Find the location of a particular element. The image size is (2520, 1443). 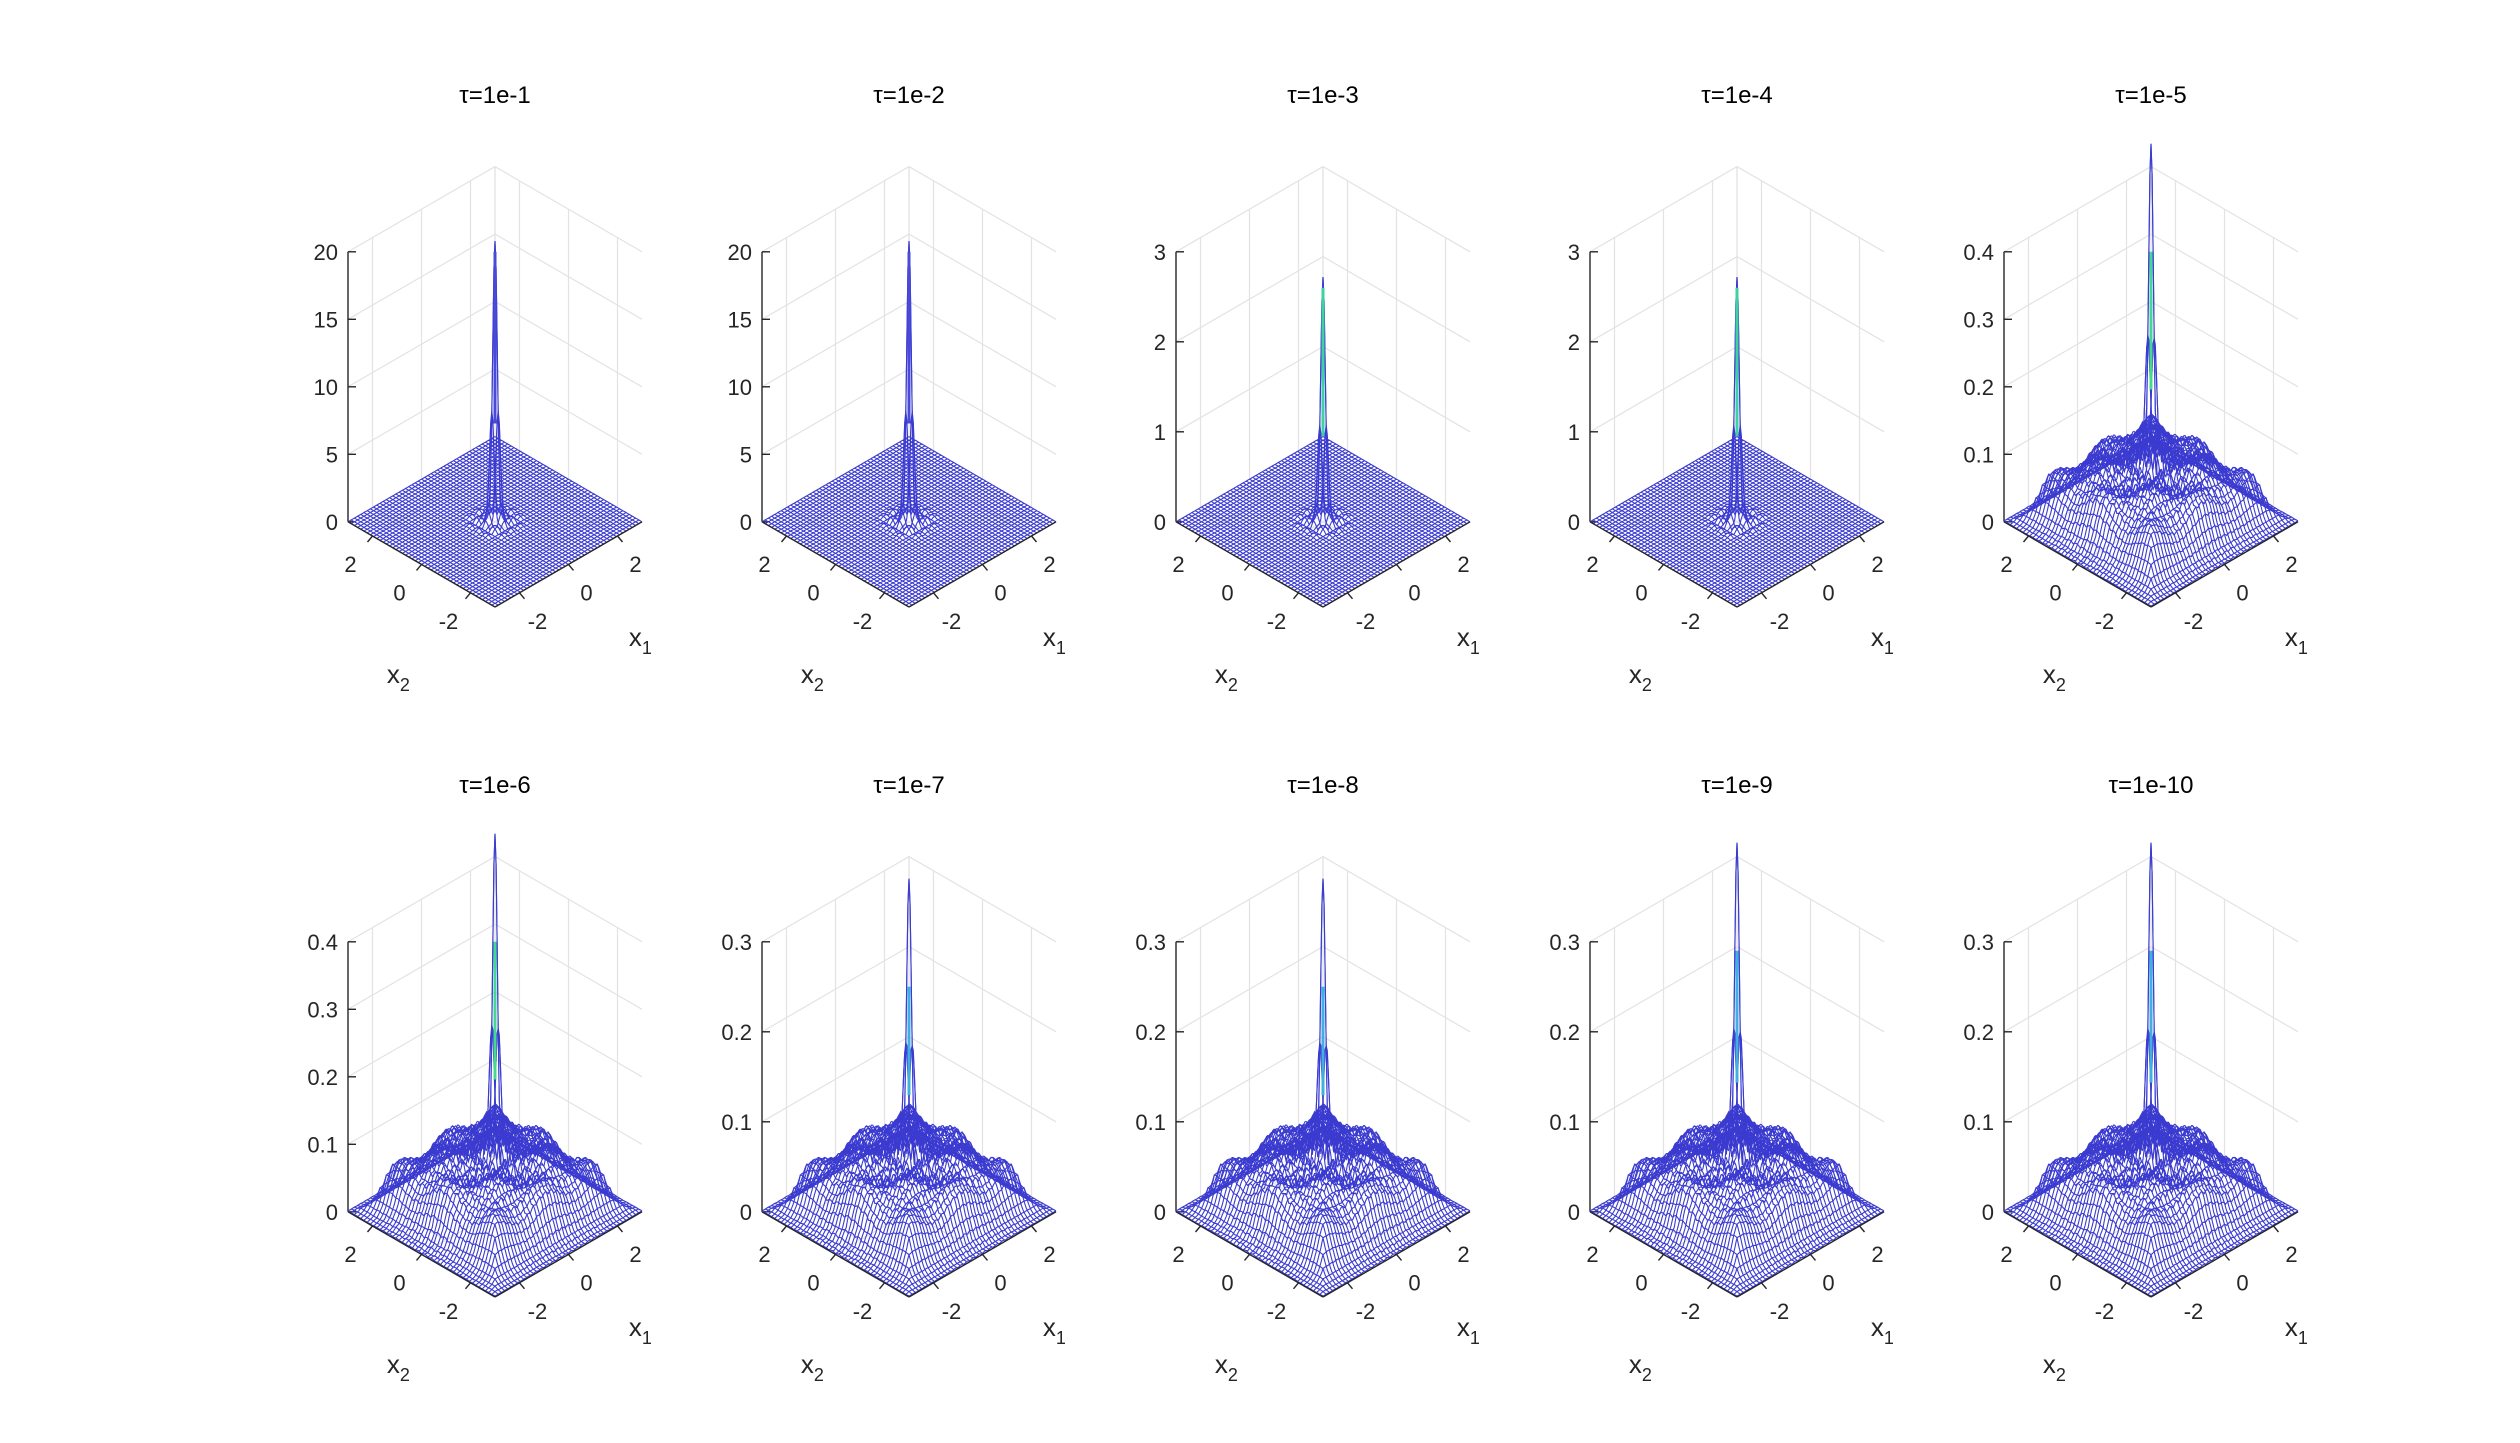

grid-lines is located at coordinates (2151, 379).